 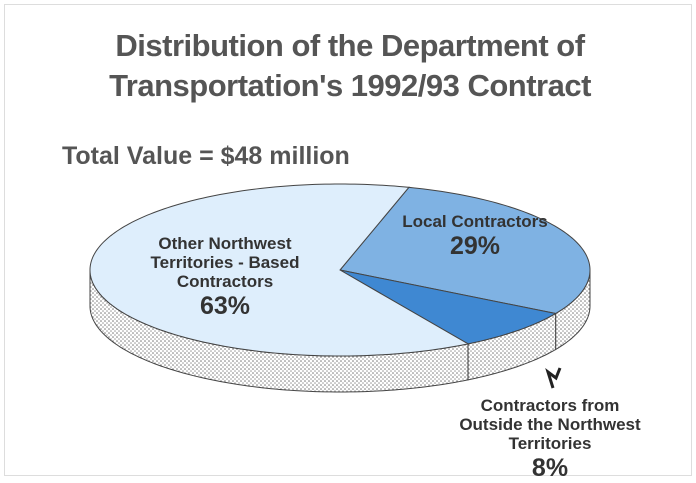 What do you see at coordinates (550, 468) in the screenshot?
I see `value-label: 8%` at bounding box center [550, 468].